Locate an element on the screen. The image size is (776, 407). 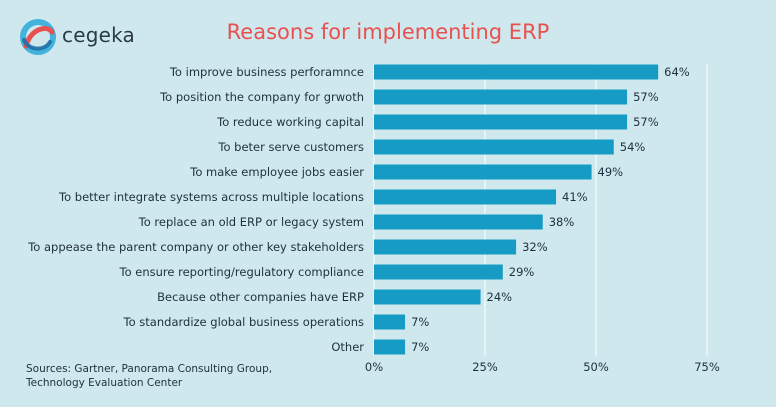
value-label: 38% is located at coordinates (562, 222).